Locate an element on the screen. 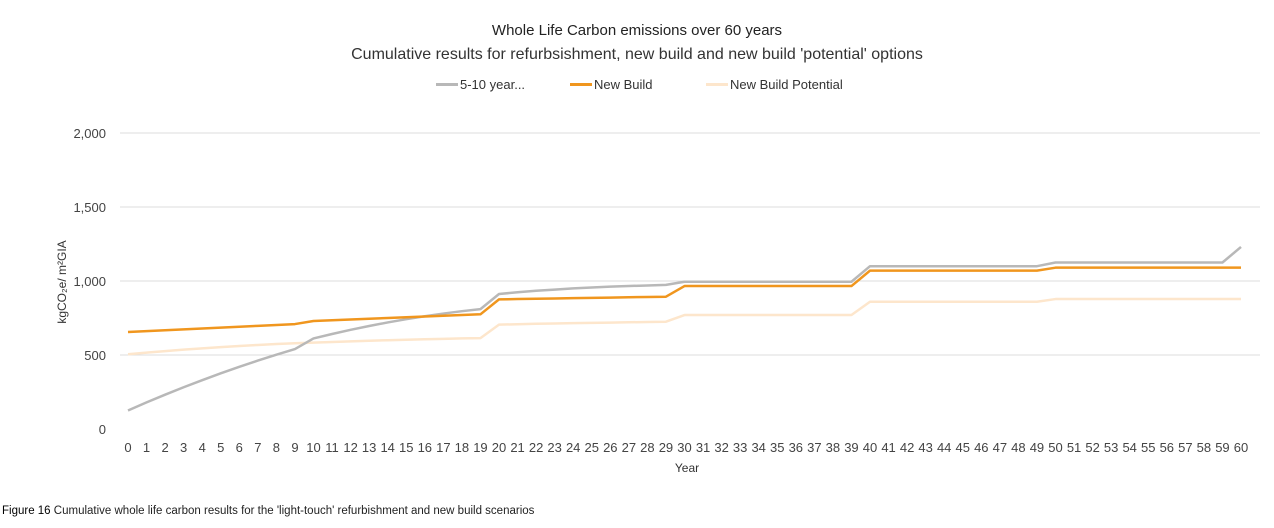  legend-swatch-new-build-potential is located at coordinates (717, 84).